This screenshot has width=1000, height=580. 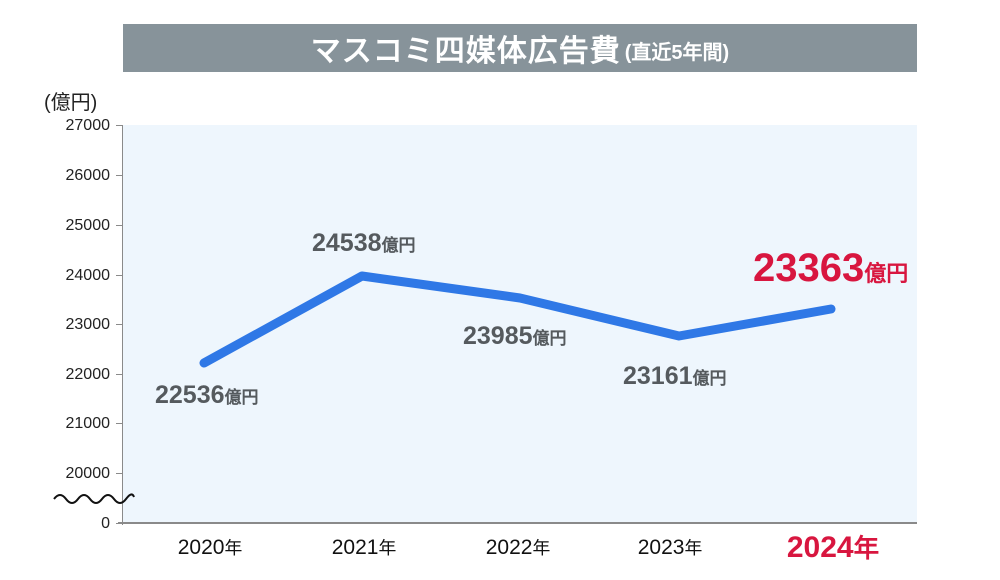 I want to click on x-label-2023: 2023年, so click(x=670, y=547).